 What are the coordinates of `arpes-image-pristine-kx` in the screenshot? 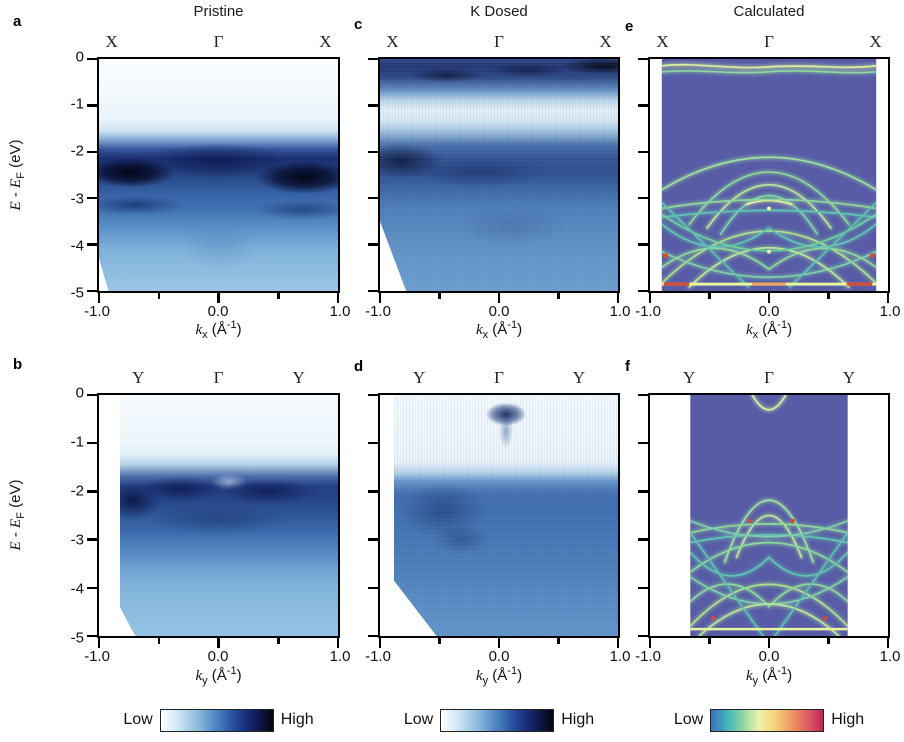 It's located at (218, 175).